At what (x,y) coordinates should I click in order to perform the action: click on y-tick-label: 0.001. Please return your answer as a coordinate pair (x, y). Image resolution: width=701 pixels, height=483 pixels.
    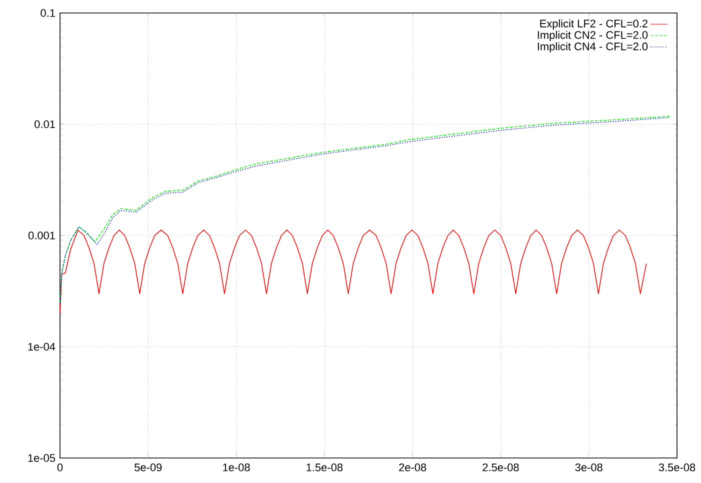
    Looking at the image, I should click on (41, 236).